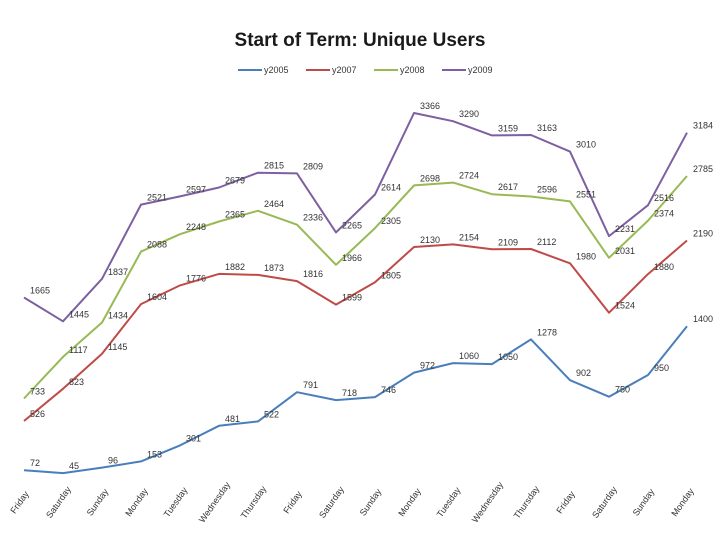 This screenshot has height=540, width=720. Describe the element at coordinates (37, 392) in the screenshot. I see `data-label-y2008: 733` at that location.